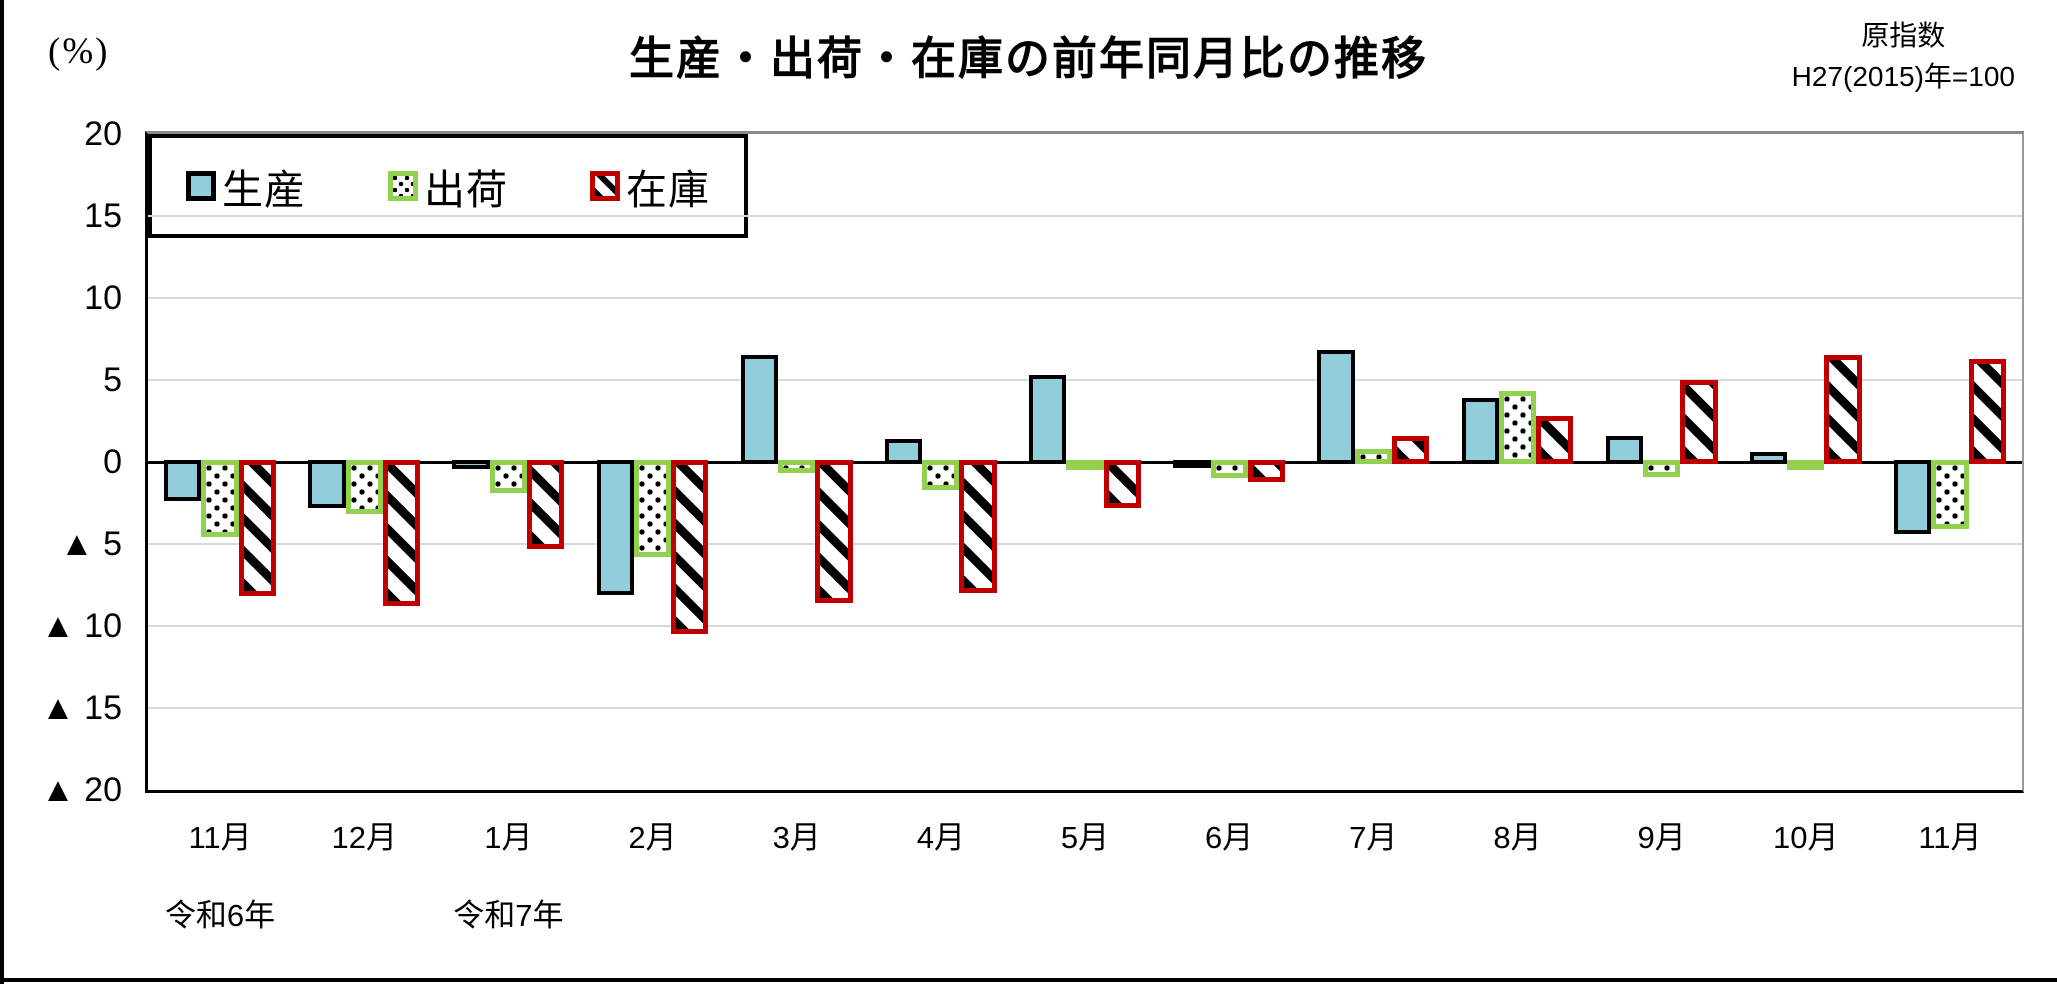 The image size is (2057, 984). I want to click on legend-entry-出荷: 出荷, so click(448, 186).